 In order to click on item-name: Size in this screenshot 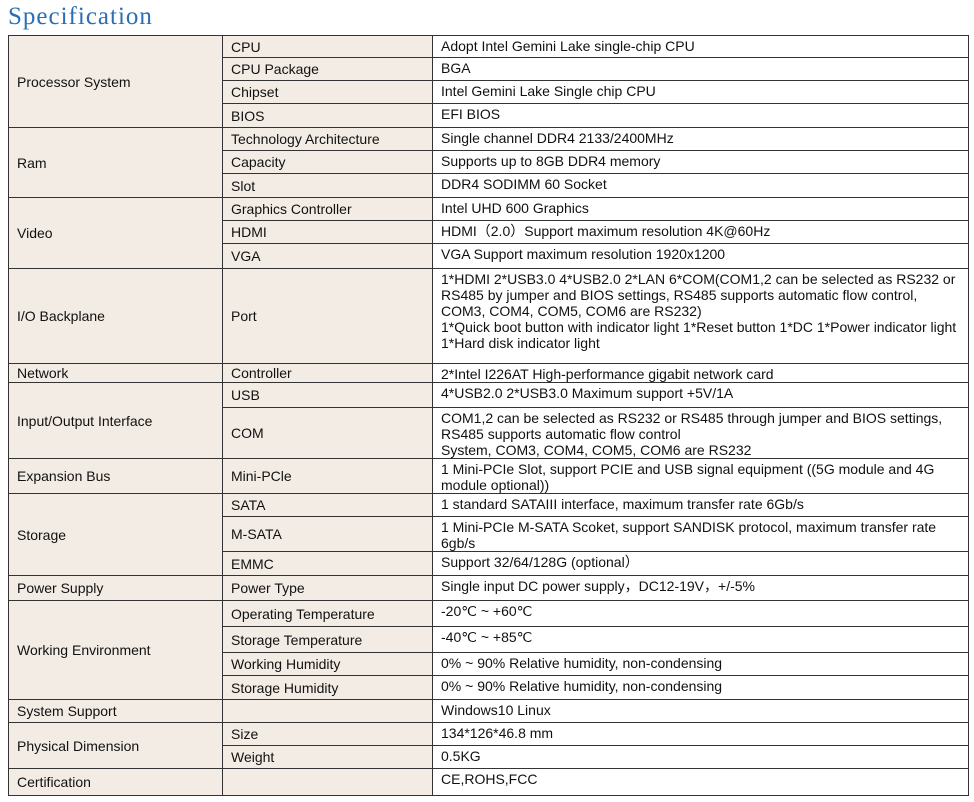, I will do `click(327, 734)`.